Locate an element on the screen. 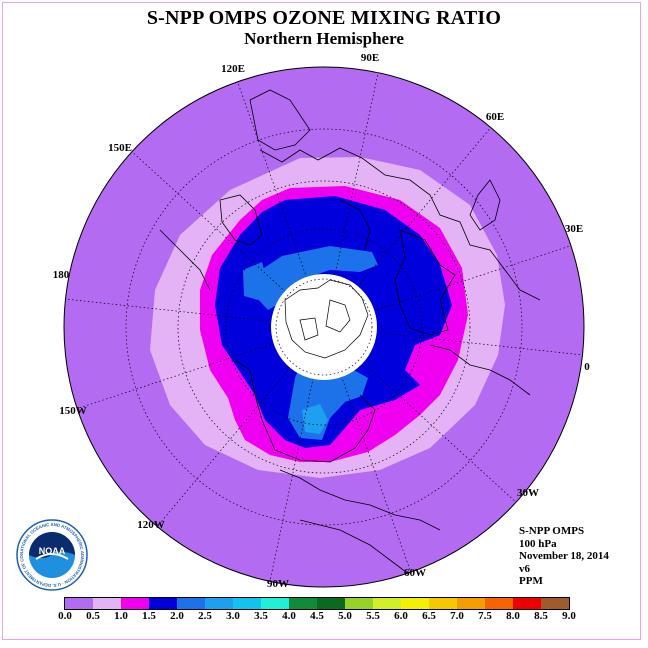 The image size is (648, 648). colorbar-tick-label: 5.5 is located at coordinates (373, 616).